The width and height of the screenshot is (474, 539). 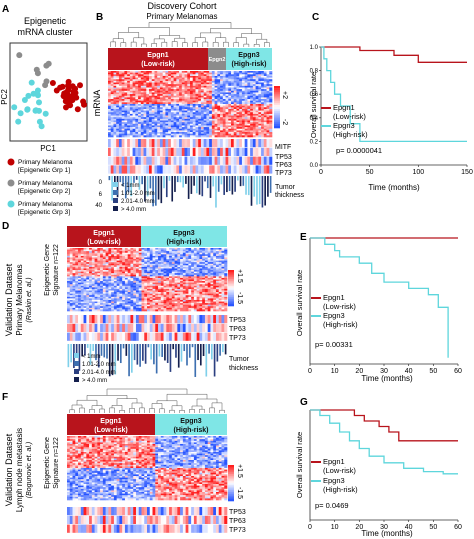 I want to click on scale-step, so click(x=277, y=99).